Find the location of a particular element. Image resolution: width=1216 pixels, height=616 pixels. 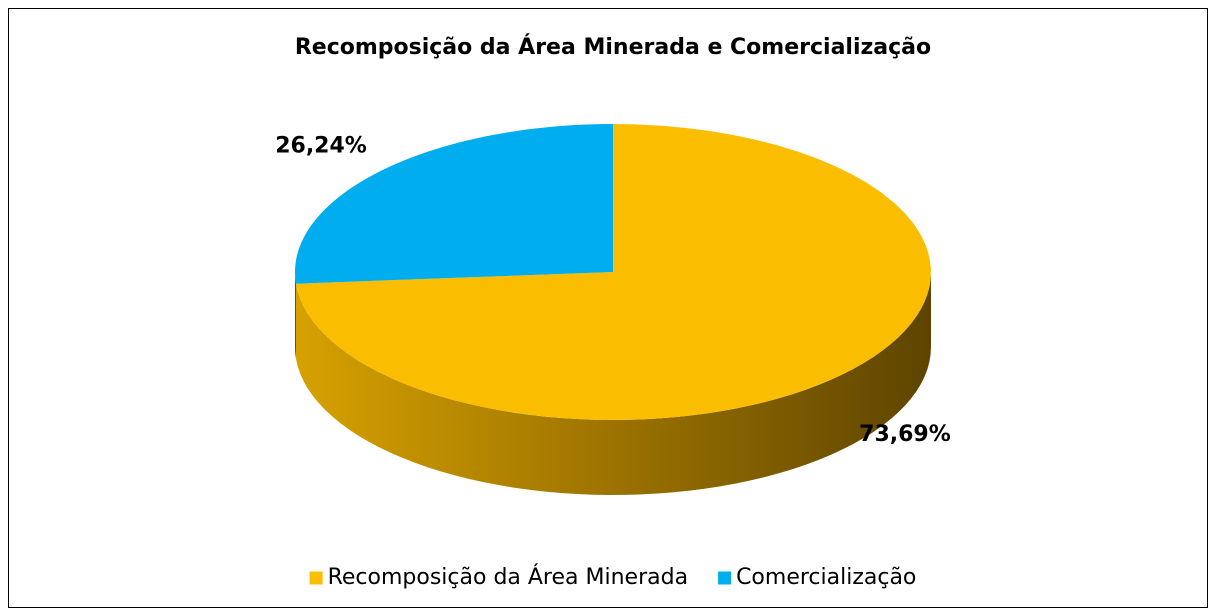

data-label: 73,69% is located at coordinates (905, 434).